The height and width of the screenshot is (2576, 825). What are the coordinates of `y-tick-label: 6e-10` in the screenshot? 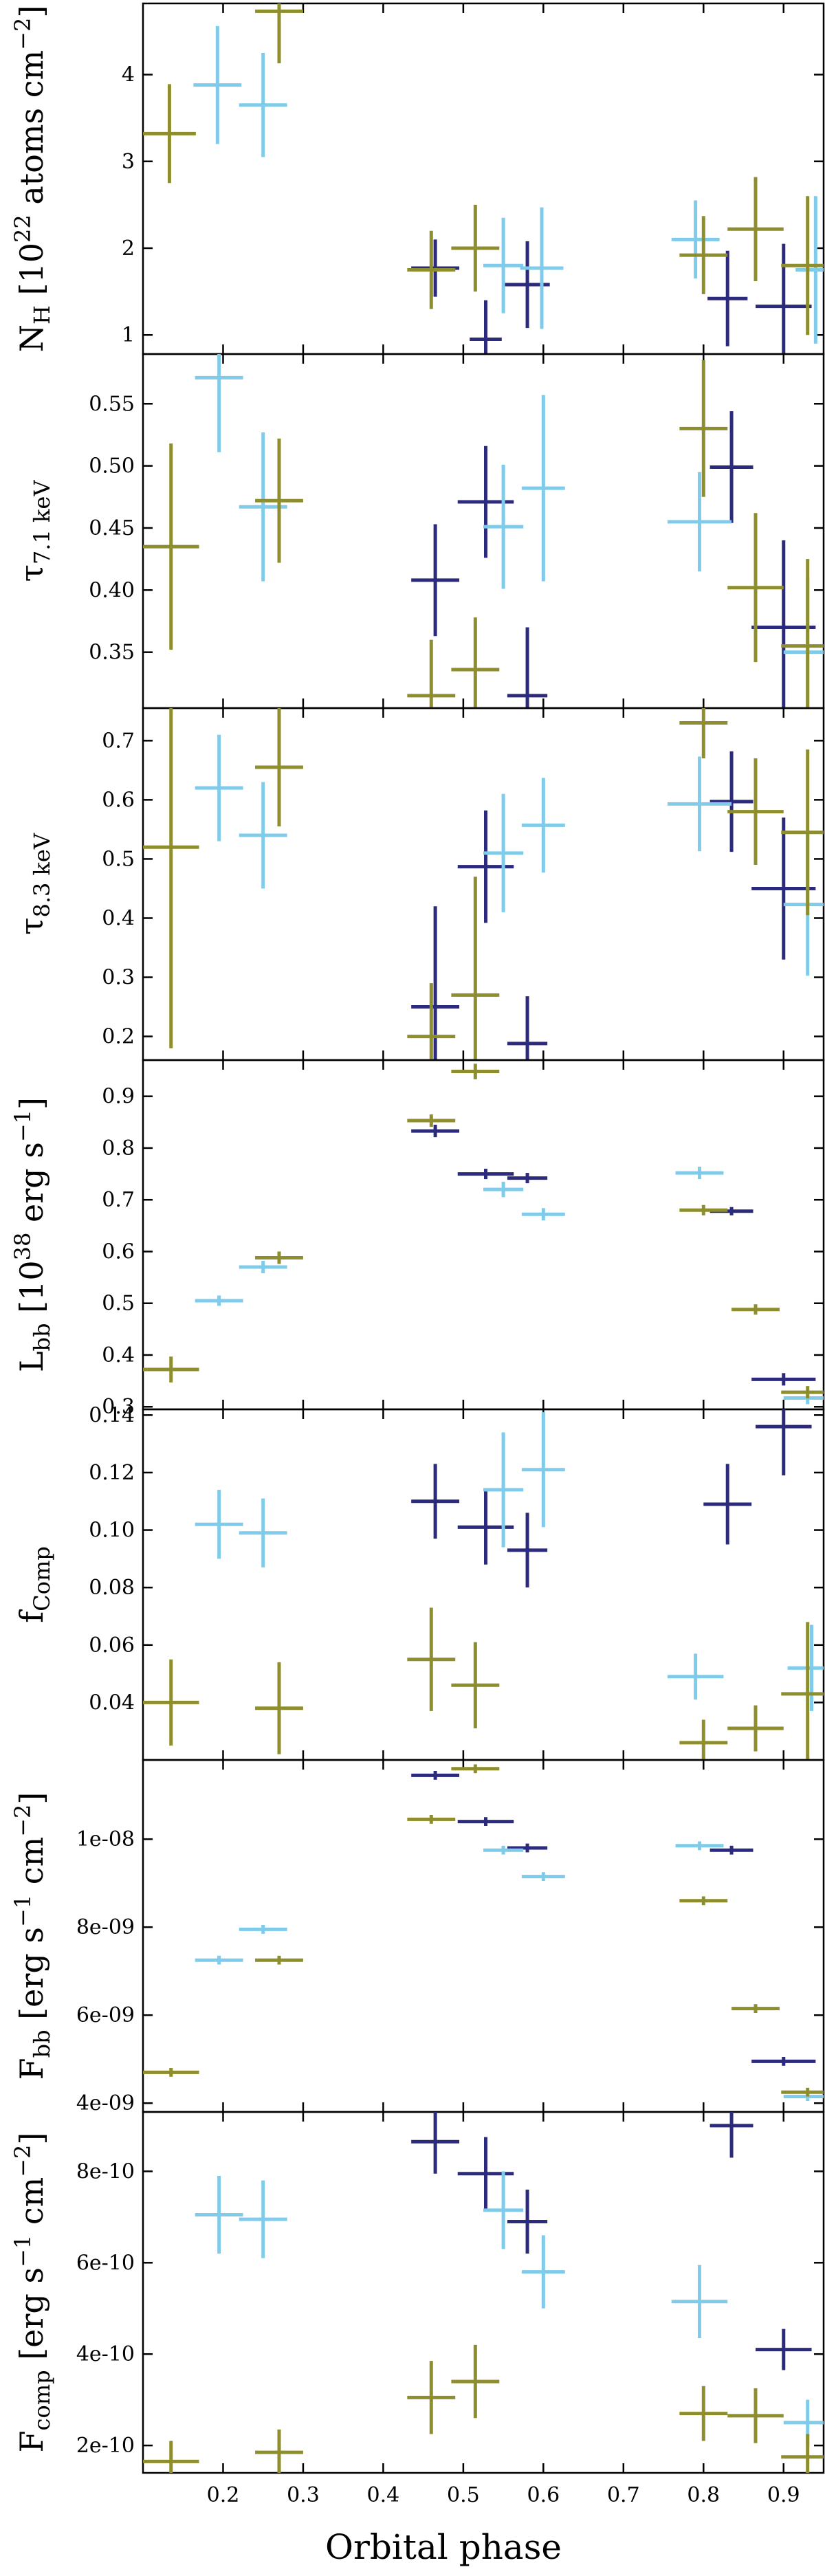 It's located at (106, 2263).